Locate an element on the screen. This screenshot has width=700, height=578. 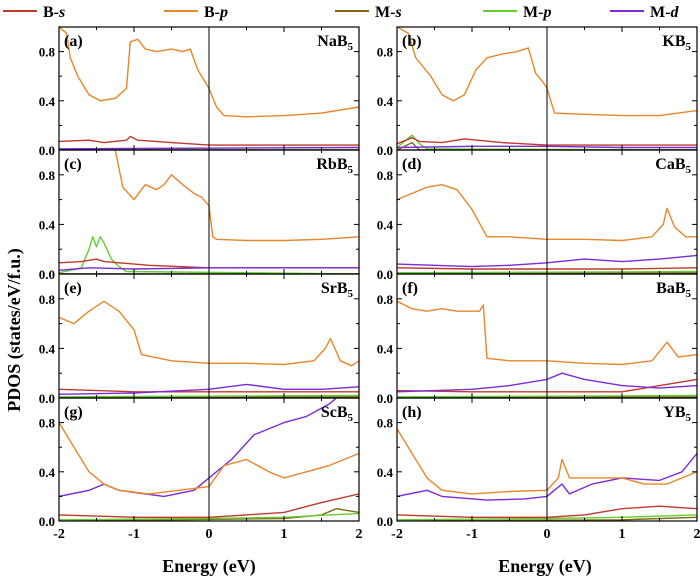
panel-a: 0.0 0.4 0.8 (a) NaB5 is located at coordinates (199, 92).